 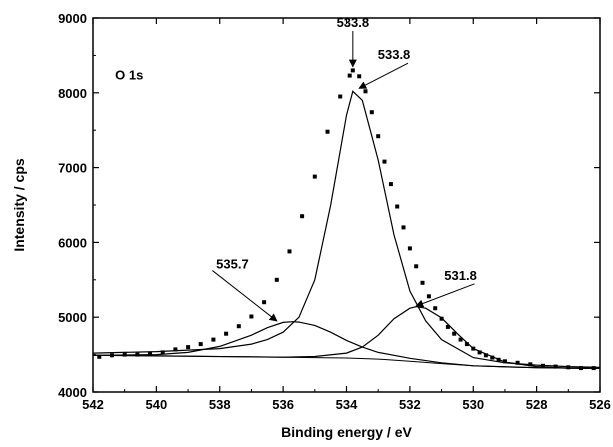 I want to click on y-axis-title: Intensity / cps, so click(x=19, y=205).